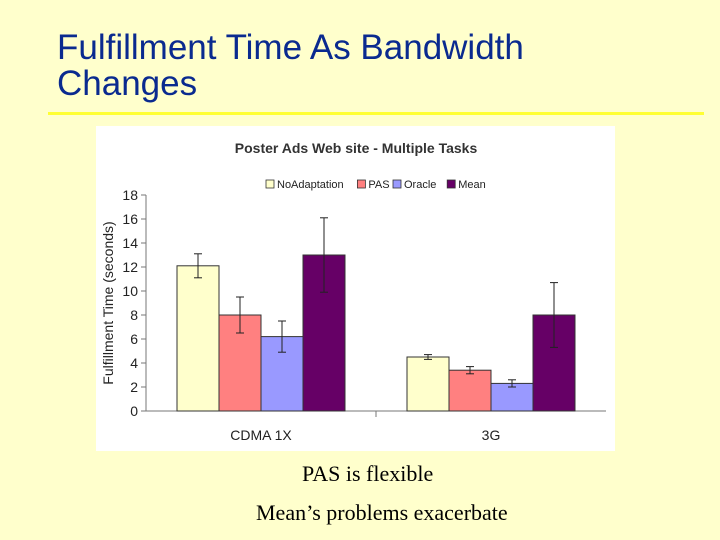  What do you see at coordinates (130, 219) in the screenshot?
I see `y-tick-label: 16` at bounding box center [130, 219].